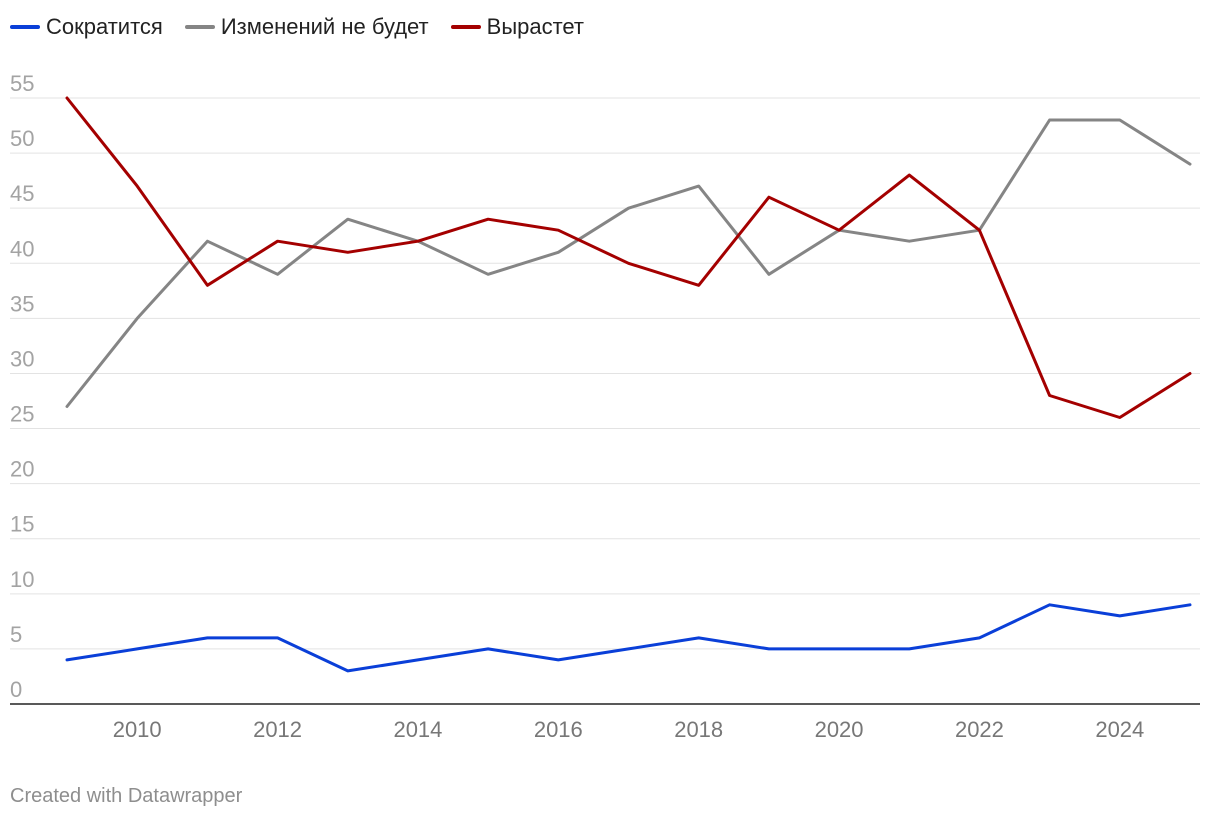 This screenshot has height=820, width=1220. I want to click on legend: Сократится Изменений не будет Вырастет, so click(308, 27).